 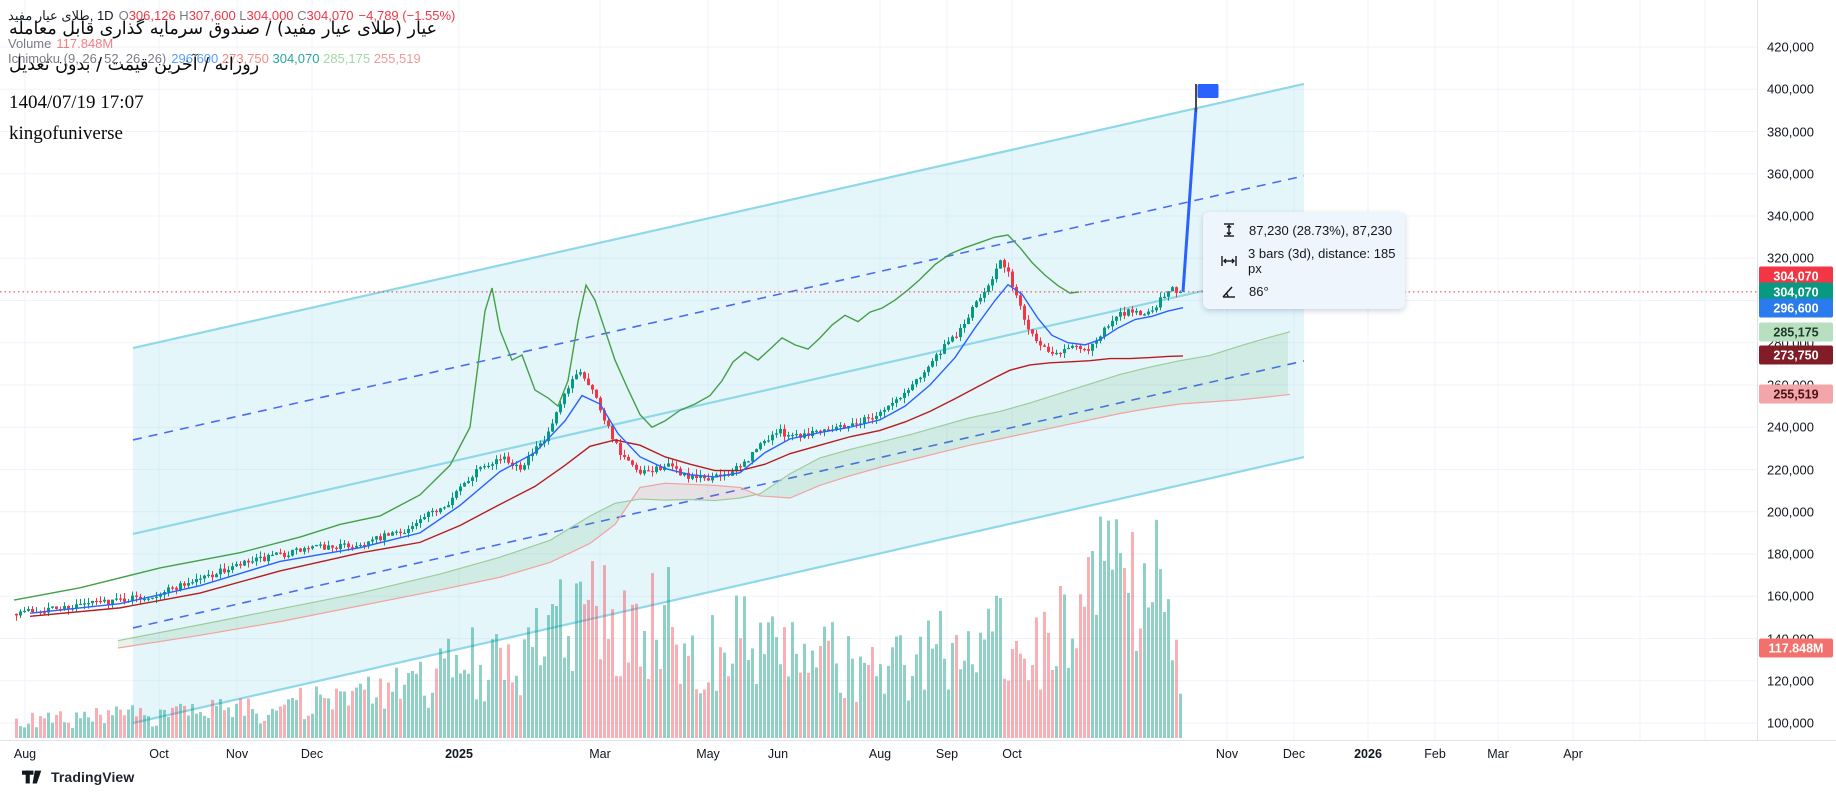 I want to click on flag-marker-icon, so click(x=1208, y=91).